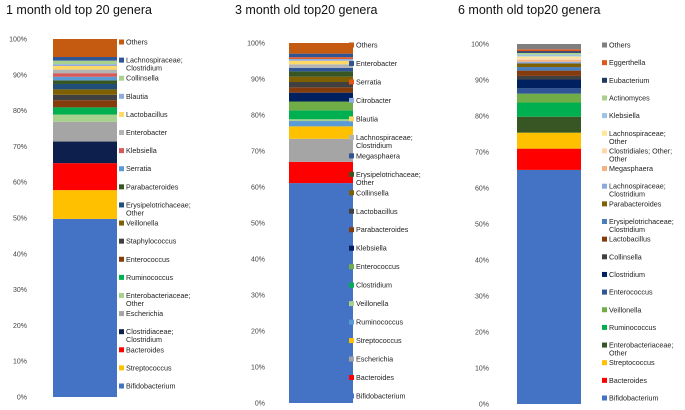 Image resolution: width=685 pixels, height=410 pixels. I want to click on legend-label: Collinsella, so click(625, 256).